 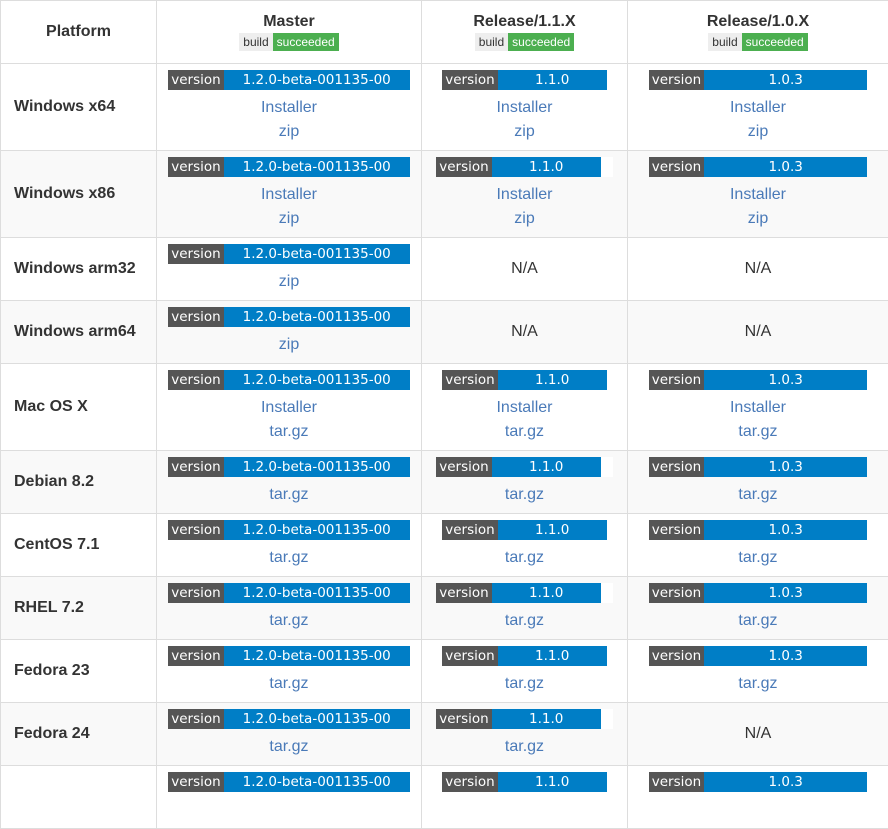 What do you see at coordinates (79, 671) in the screenshot?
I see `platform-name: Fedora 23` at bounding box center [79, 671].